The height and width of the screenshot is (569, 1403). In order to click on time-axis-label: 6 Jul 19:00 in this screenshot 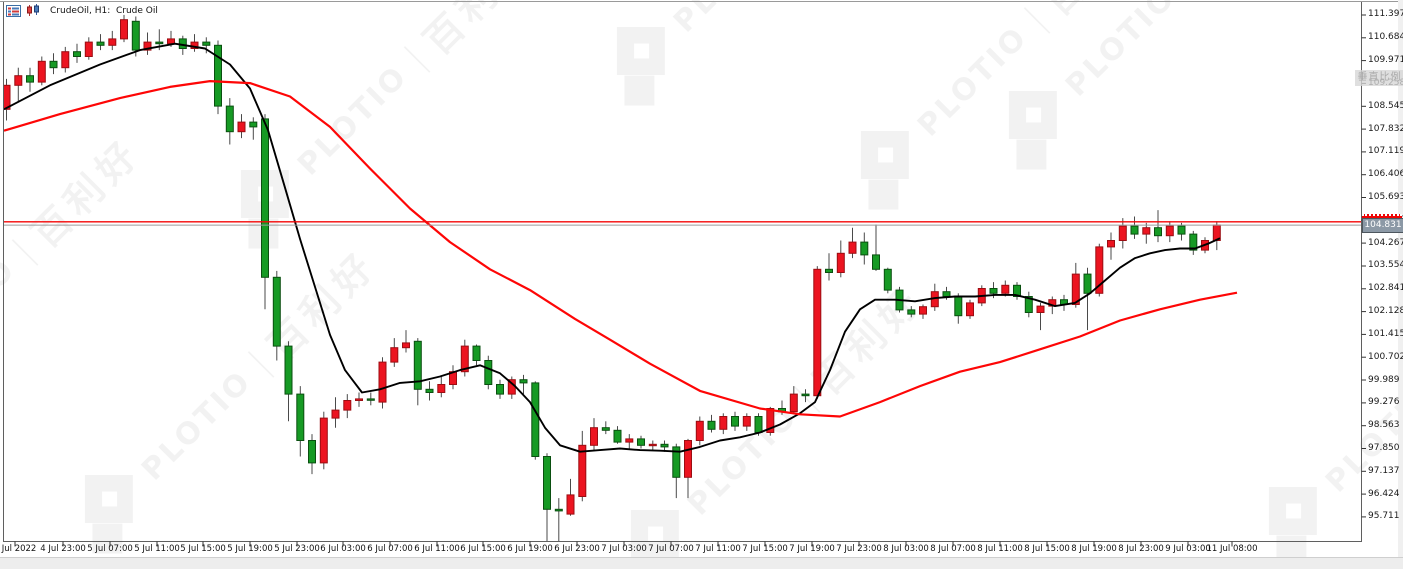, I will do `click(530, 549)`.